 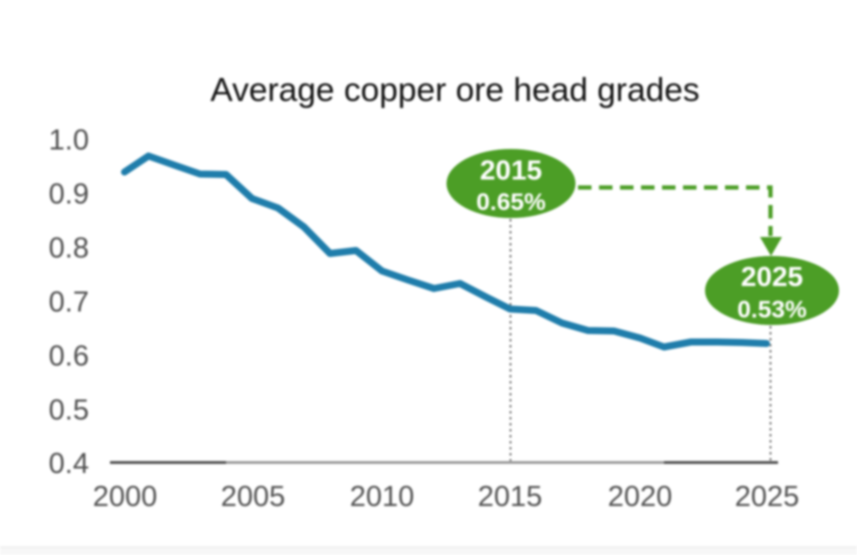 I want to click on svg-text: 0.8, so click(x=69, y=249).